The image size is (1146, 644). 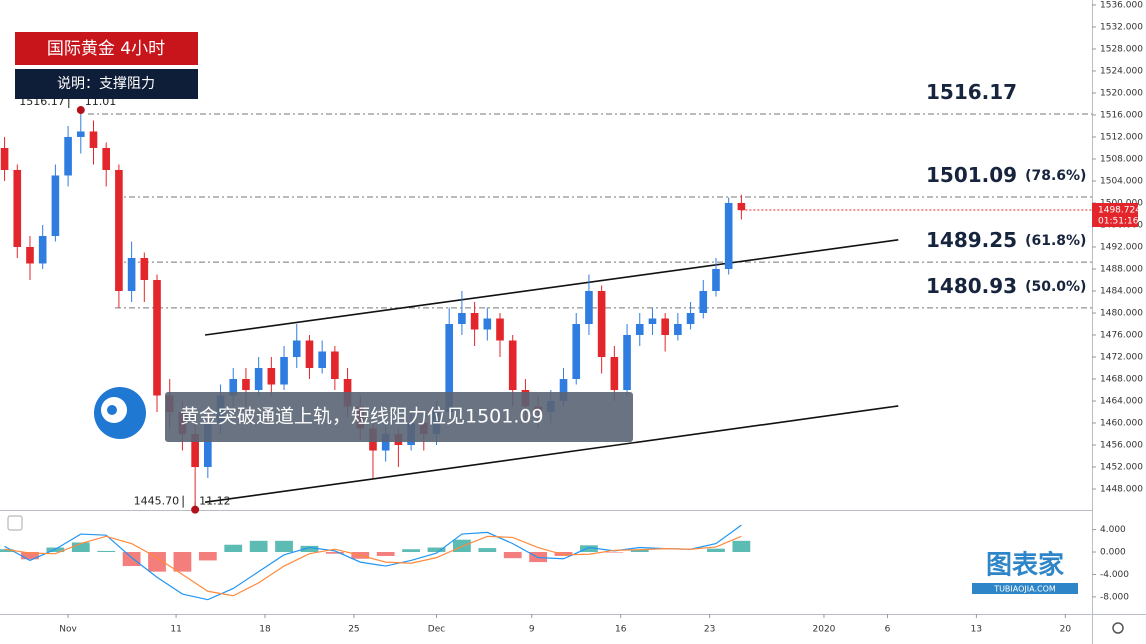 I want to click on x-tick-label: 18, so click(x=265, y=630).